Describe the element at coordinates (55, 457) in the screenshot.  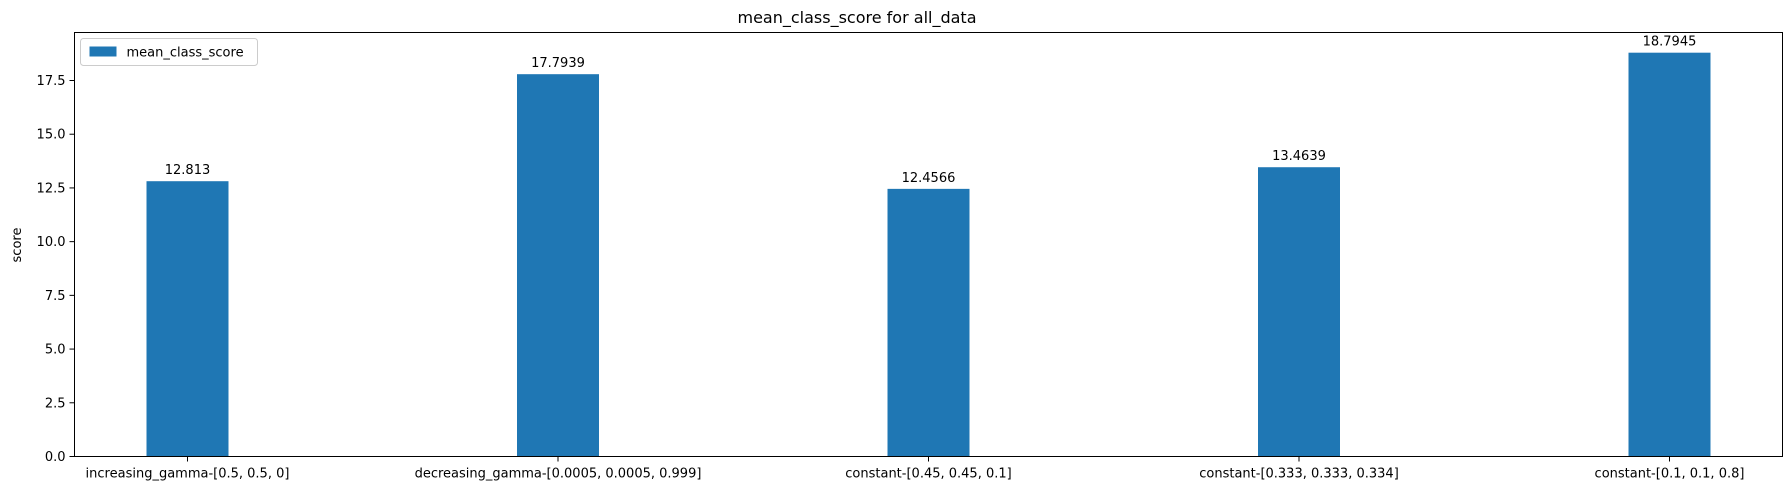
I see `y-tick-label: 0.0` at that location.